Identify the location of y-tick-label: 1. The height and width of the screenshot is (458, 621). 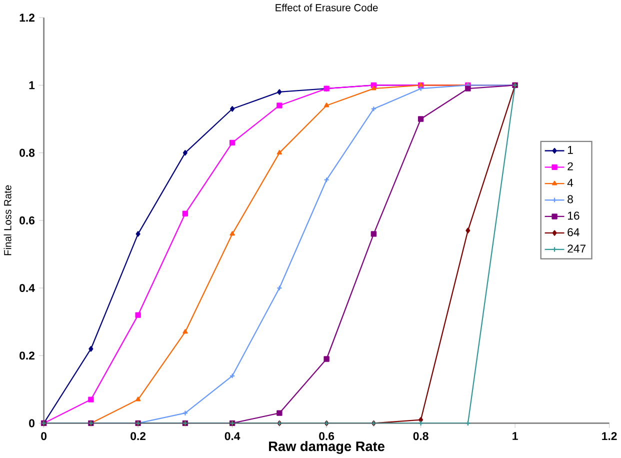
(32, 85).